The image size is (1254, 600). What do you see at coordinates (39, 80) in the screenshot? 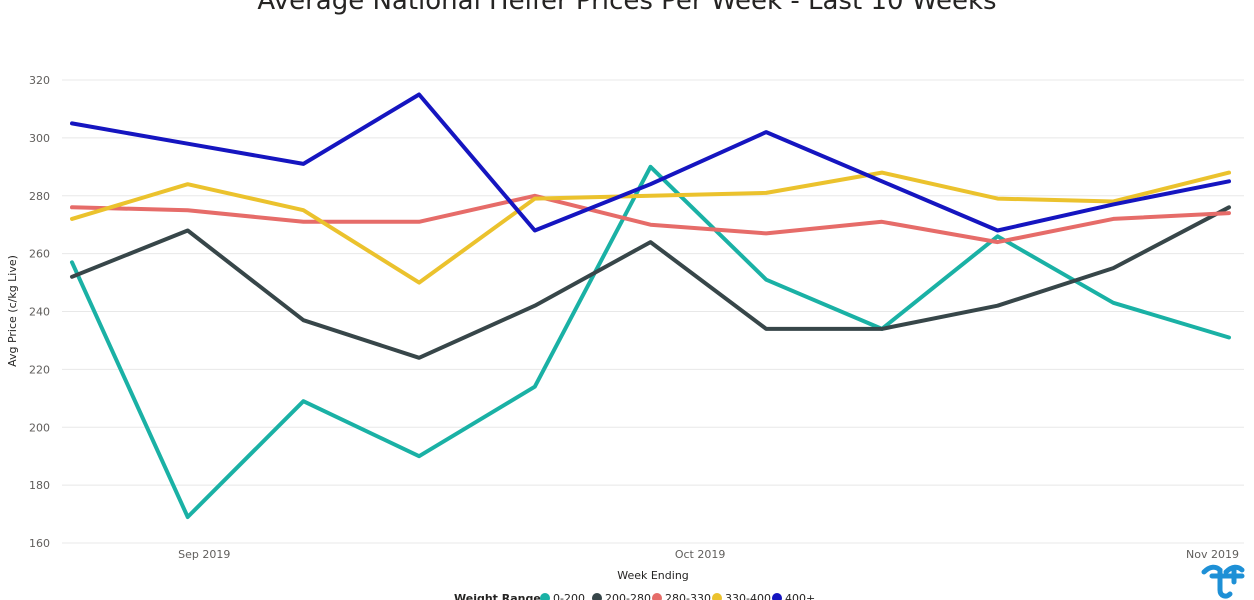
I see `y-tick-label: 320` at bounding box center [39, 80].